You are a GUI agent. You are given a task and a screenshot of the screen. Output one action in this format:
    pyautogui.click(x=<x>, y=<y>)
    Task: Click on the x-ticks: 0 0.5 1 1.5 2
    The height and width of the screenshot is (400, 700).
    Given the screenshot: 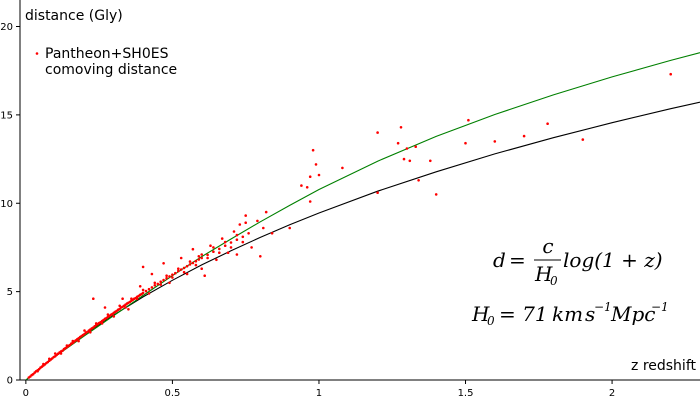 What is the action you would take?
    pyautogui.click(x=319, y=389)
    